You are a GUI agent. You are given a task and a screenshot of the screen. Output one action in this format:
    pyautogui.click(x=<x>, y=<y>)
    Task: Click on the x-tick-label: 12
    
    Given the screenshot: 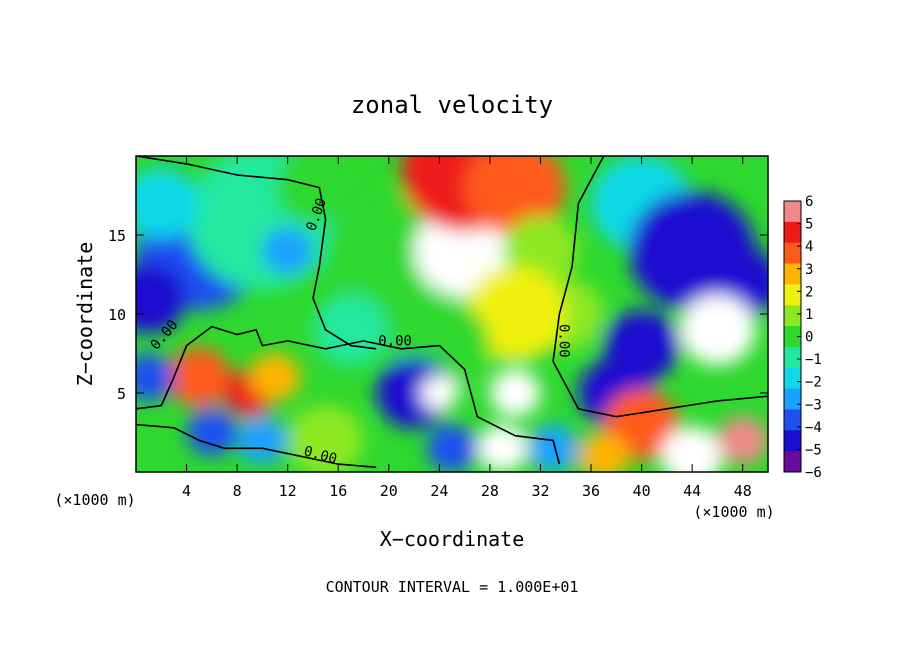 What is the action you would take?
    pyautogui.click(x=288, y=491)
    